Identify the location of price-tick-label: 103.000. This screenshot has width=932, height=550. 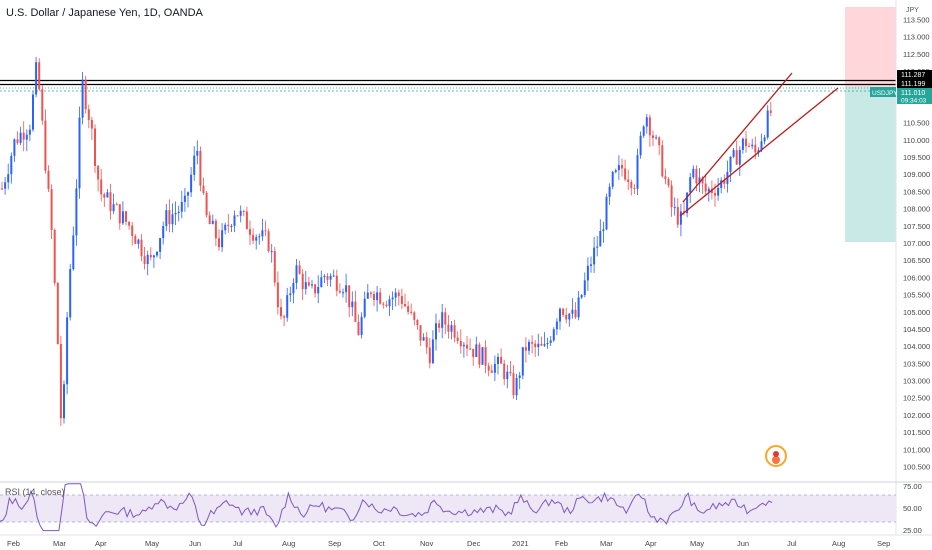
(916, 381).